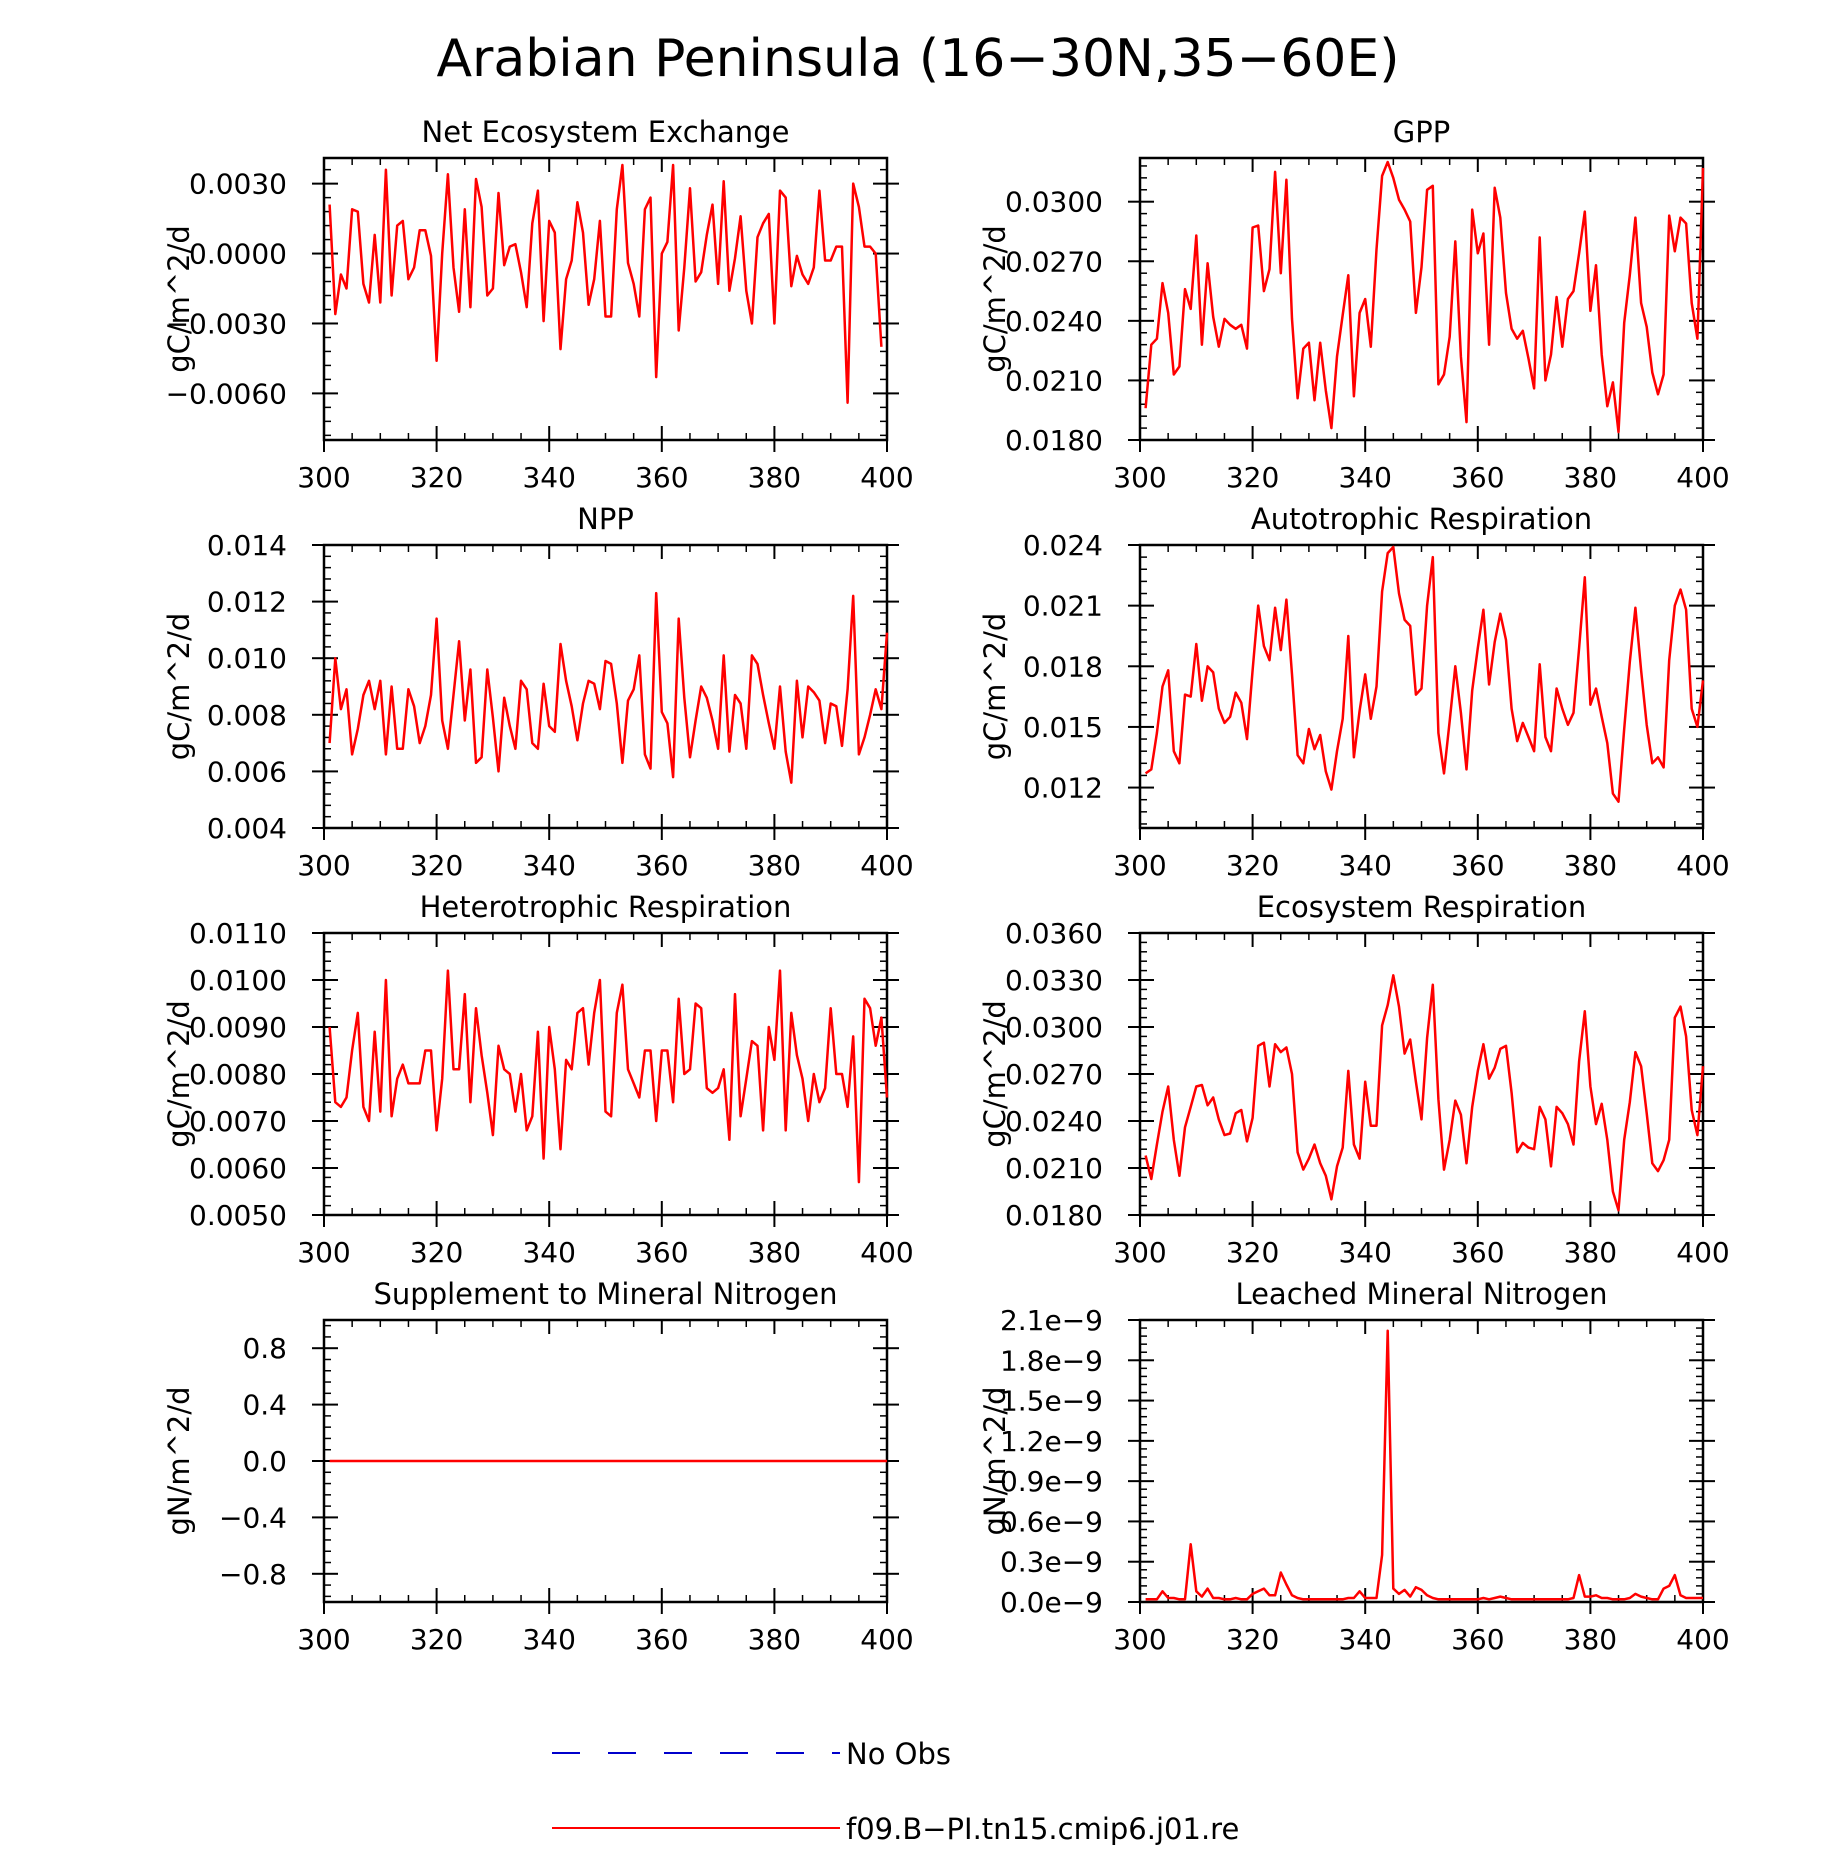 This screenshot has height=1851, width=1836. What do you see at coordinates (606, 1294) in the screenshot?
I see `panel-title: Supplement to Mineral Nitrogen` at bounding box center [606, 1294].